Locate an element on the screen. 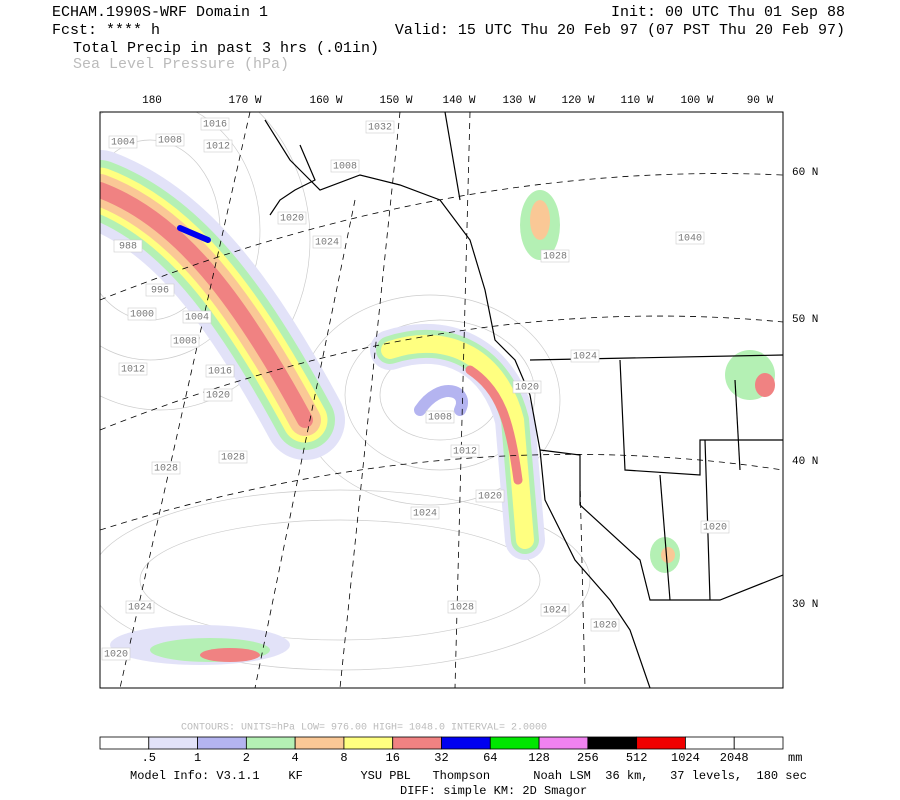  field: Sea Level Pressure (hPa) is located at coordinates (181, 64).